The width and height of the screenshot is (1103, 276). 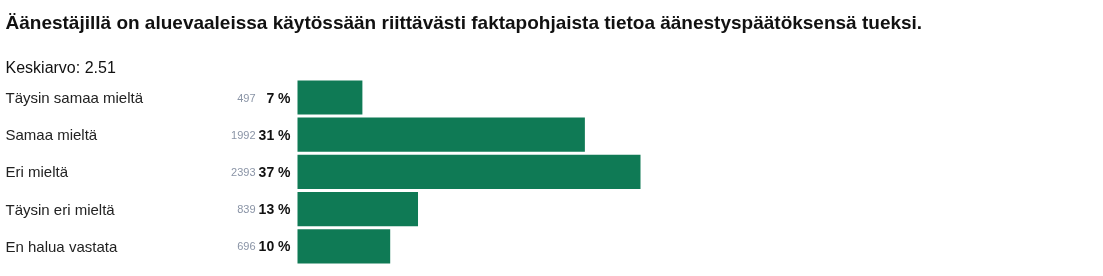 What do you see at coordinates (464, 22) in the screenshot?
I see `chart-title: Äänestäjillä on aluevaaleissa käytössään riittävästi faktapohjaista tietoa äänestyspäätöksensä tueksi.` at bounding box center [464, 22].